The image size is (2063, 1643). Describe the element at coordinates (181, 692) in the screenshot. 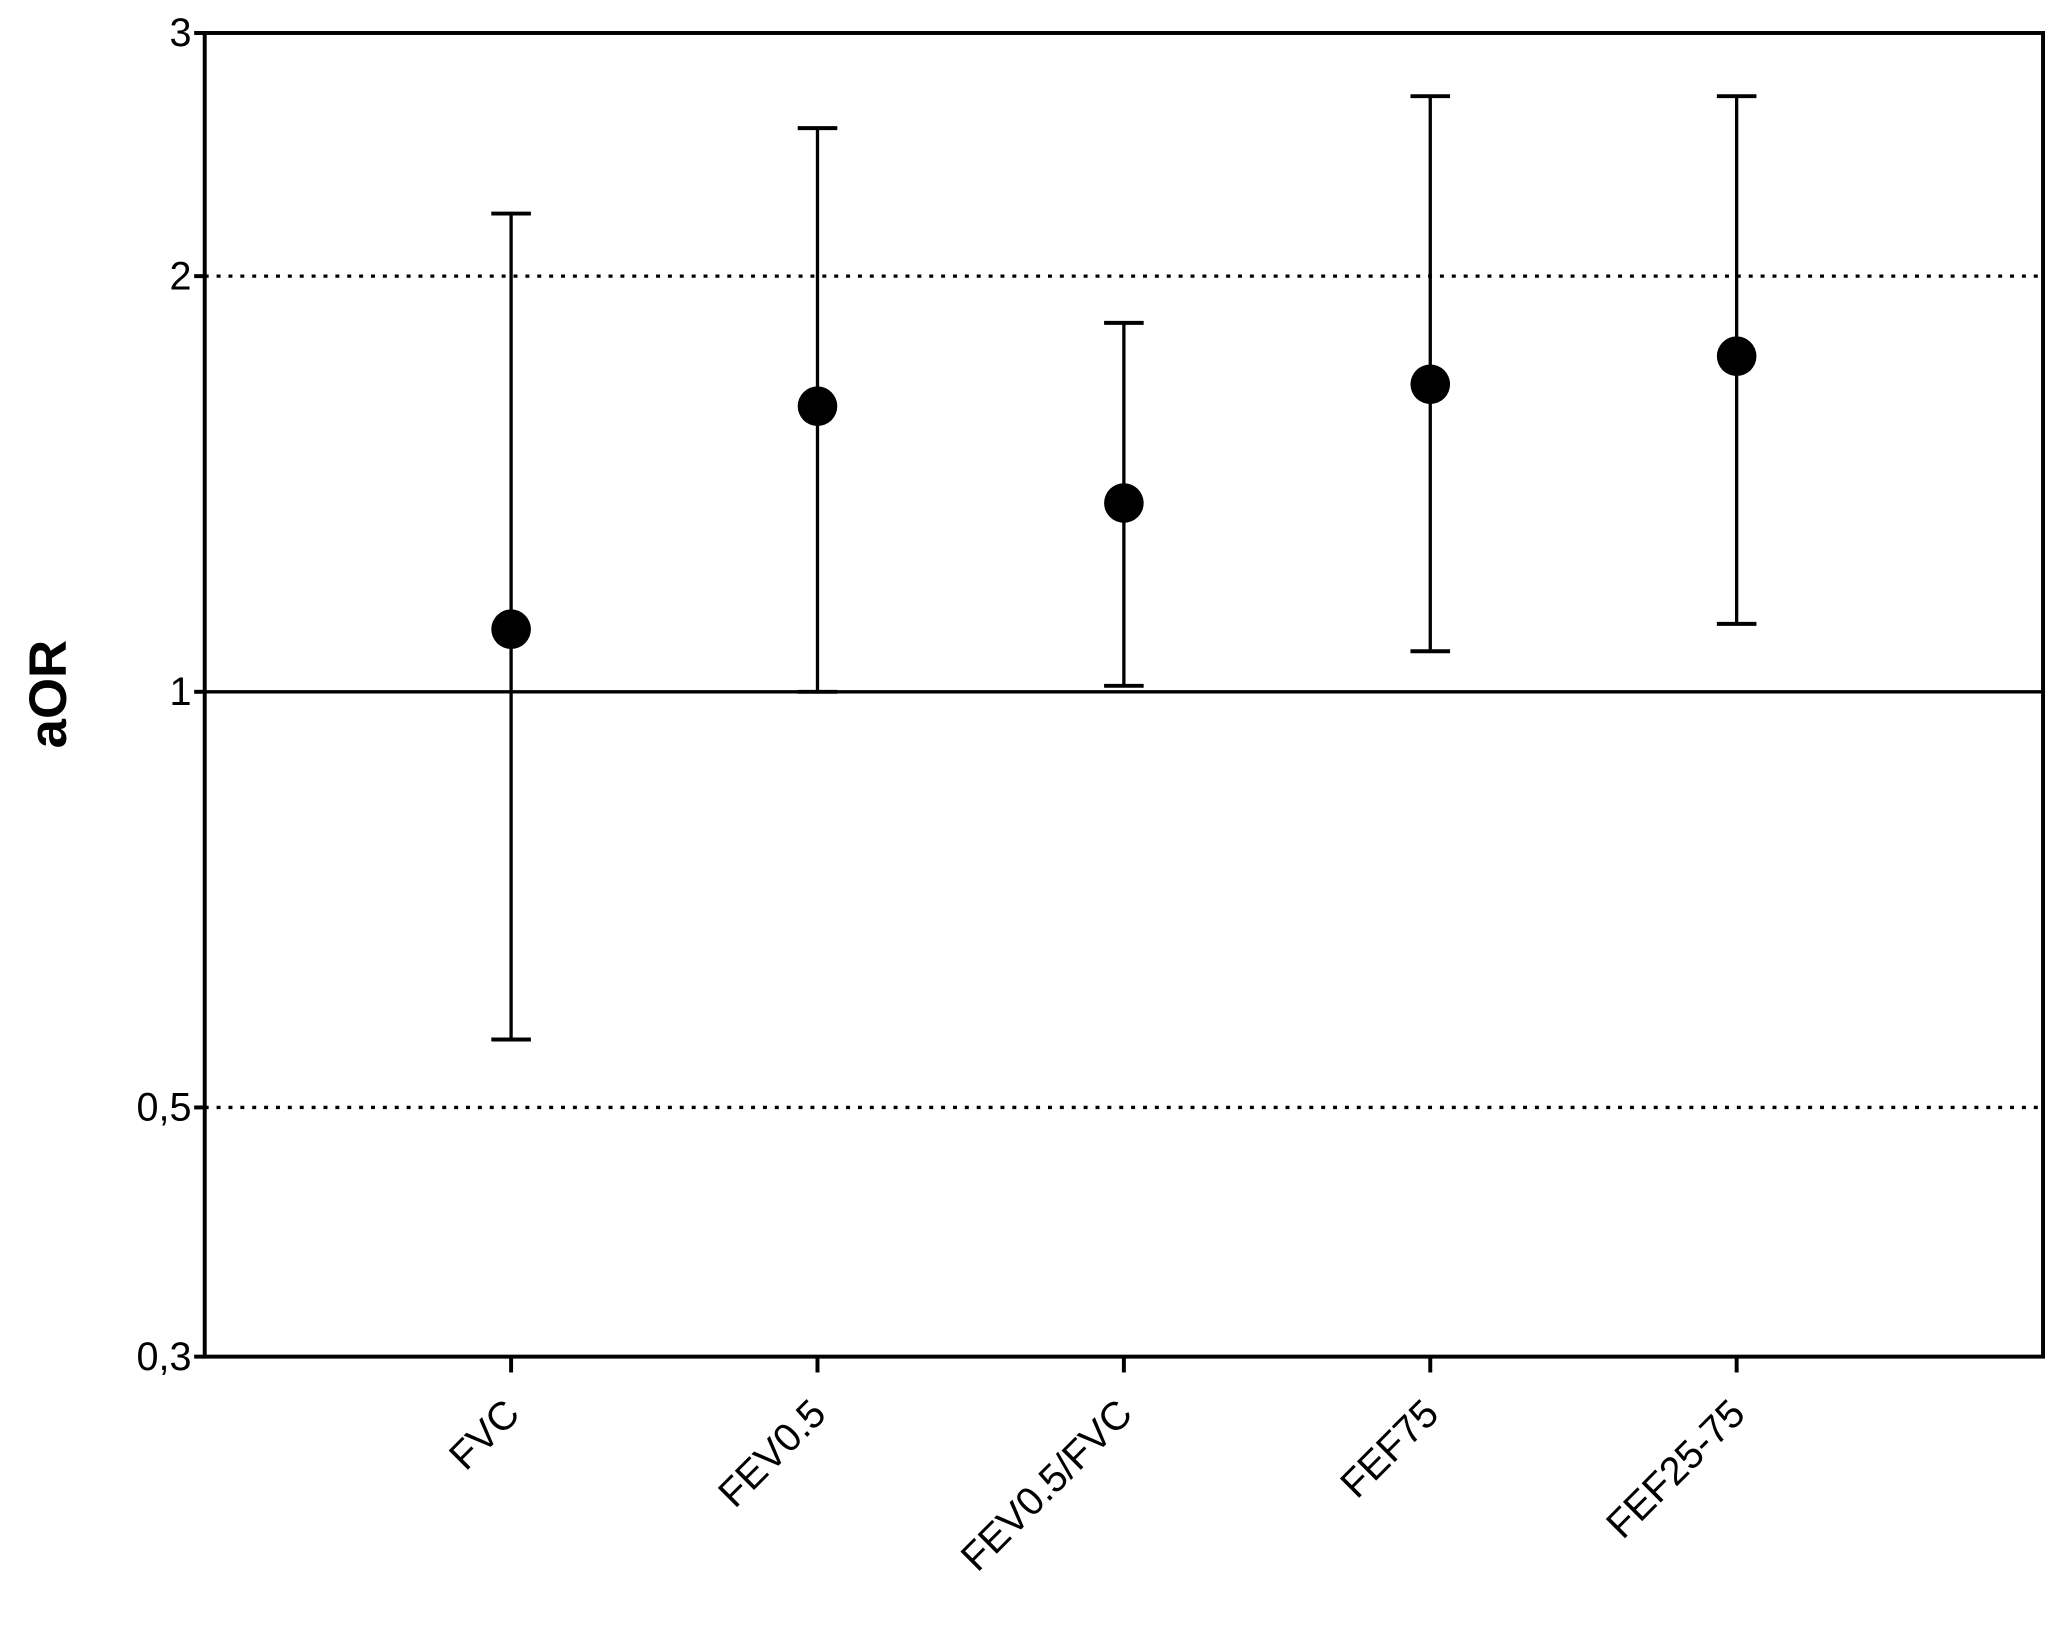

I see `y-tick-label: 1` at that location.